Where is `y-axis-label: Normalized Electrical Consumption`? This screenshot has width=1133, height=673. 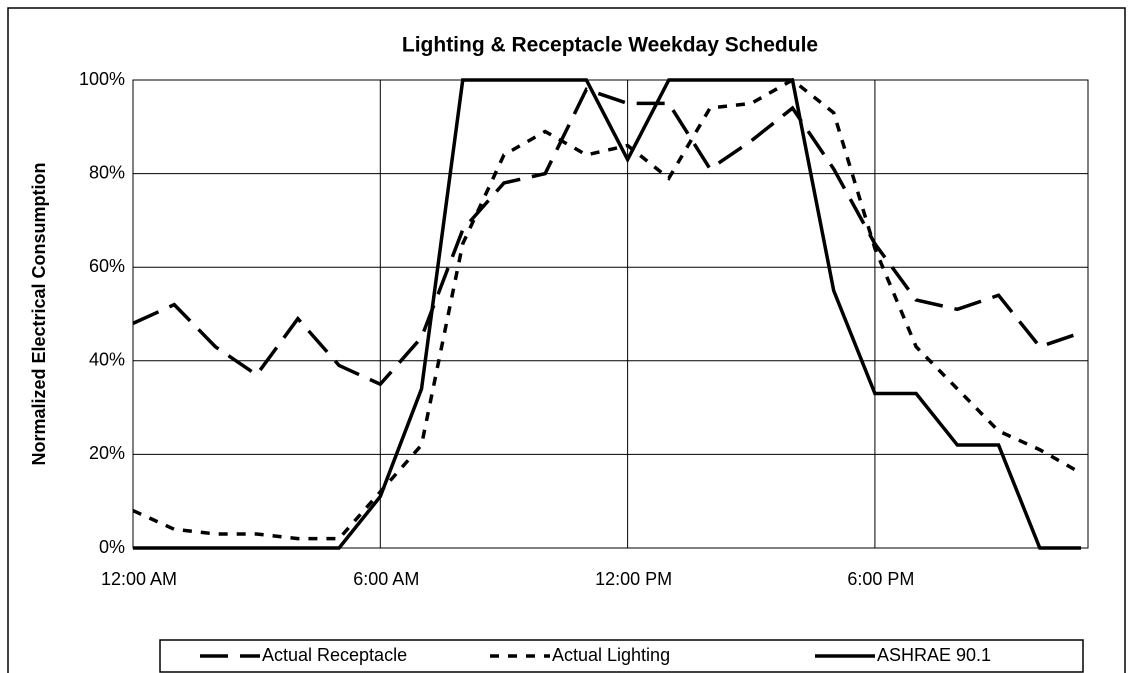
y-axis-label: Normalized Electrical Consumption is located at coordinates (39, 313).